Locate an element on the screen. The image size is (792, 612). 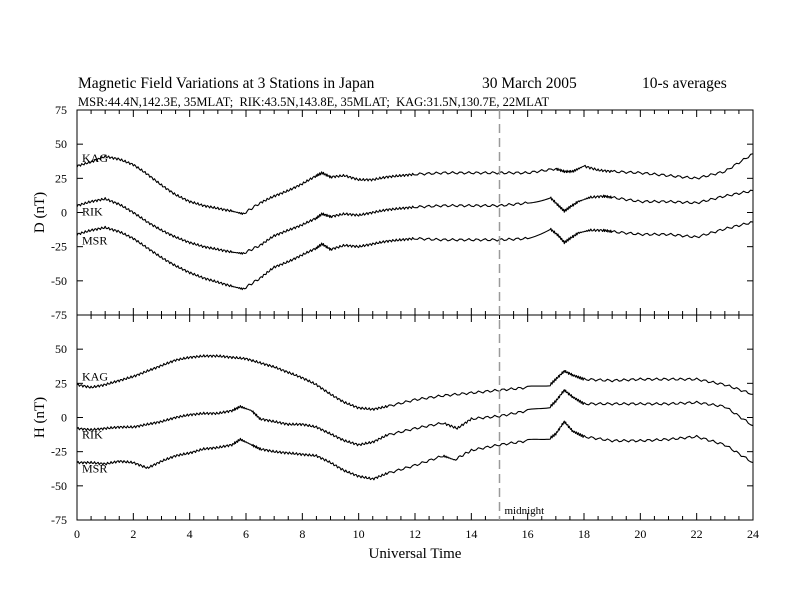
h-series-label-rik: RIK is located at coordinates (92, 434).